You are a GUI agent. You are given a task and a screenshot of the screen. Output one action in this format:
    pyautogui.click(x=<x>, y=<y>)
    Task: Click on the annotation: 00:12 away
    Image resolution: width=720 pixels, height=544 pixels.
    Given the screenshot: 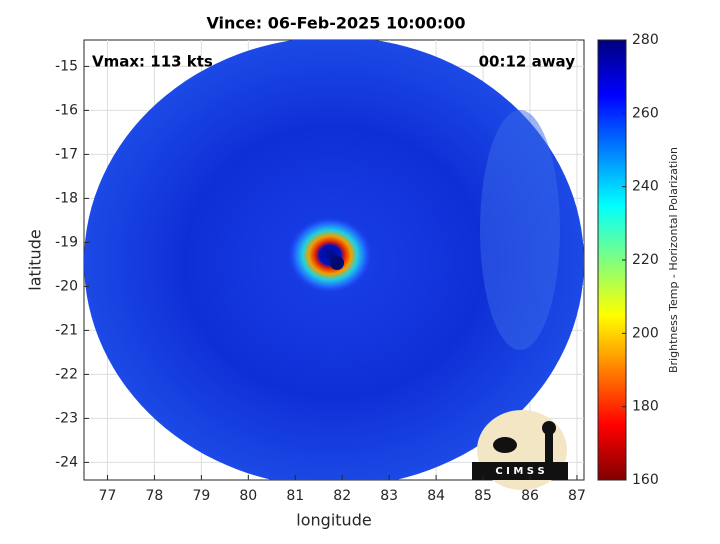 What is the action you would take?
    pyautogui.click(x=527, y=62)
    